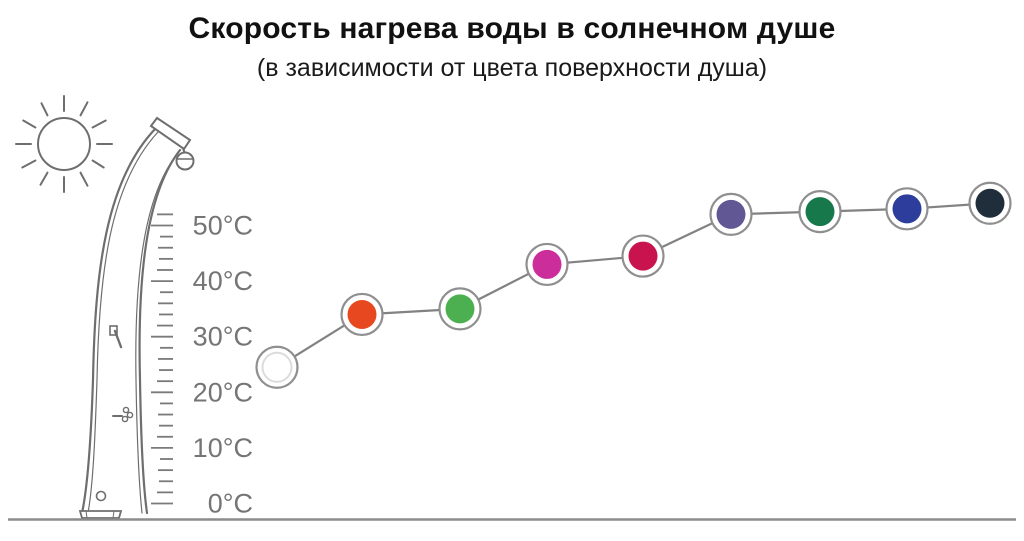 Image resolution: width=1024 pixels, height=541 pixels. What do you see at coordinates (460, 309) in the screenshot?
I see `data-point-зелёный` at bounding box center [460, 309].